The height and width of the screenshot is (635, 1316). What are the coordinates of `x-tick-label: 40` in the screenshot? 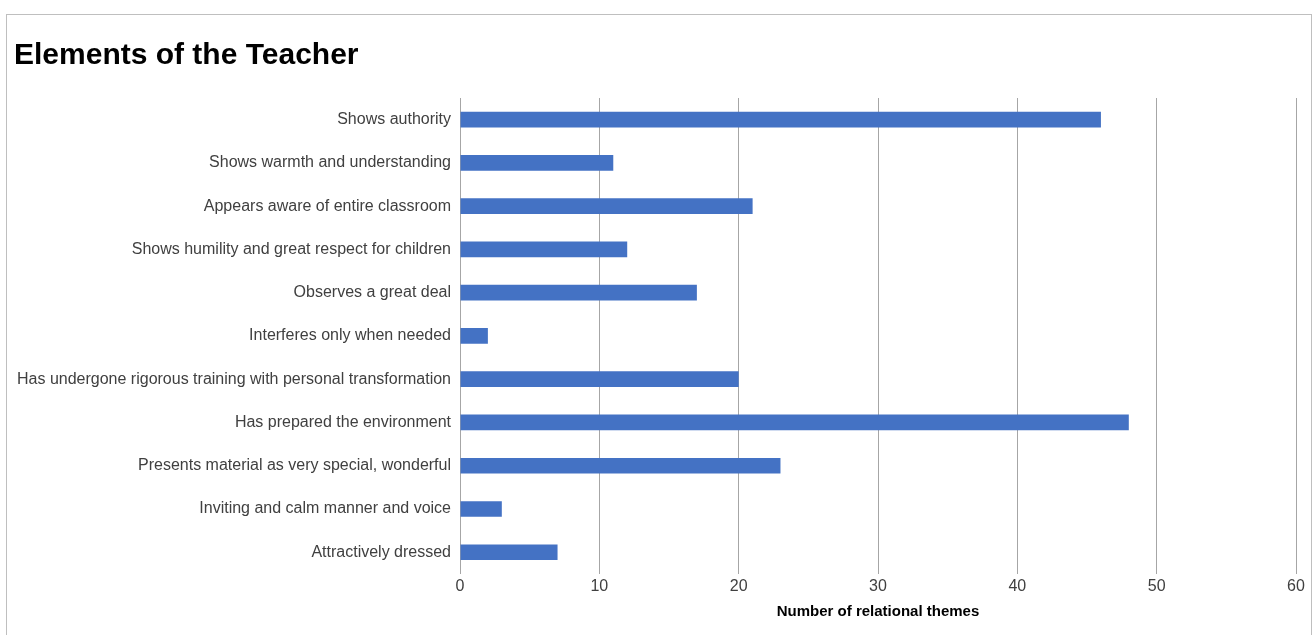 It's located at (1017, 585).